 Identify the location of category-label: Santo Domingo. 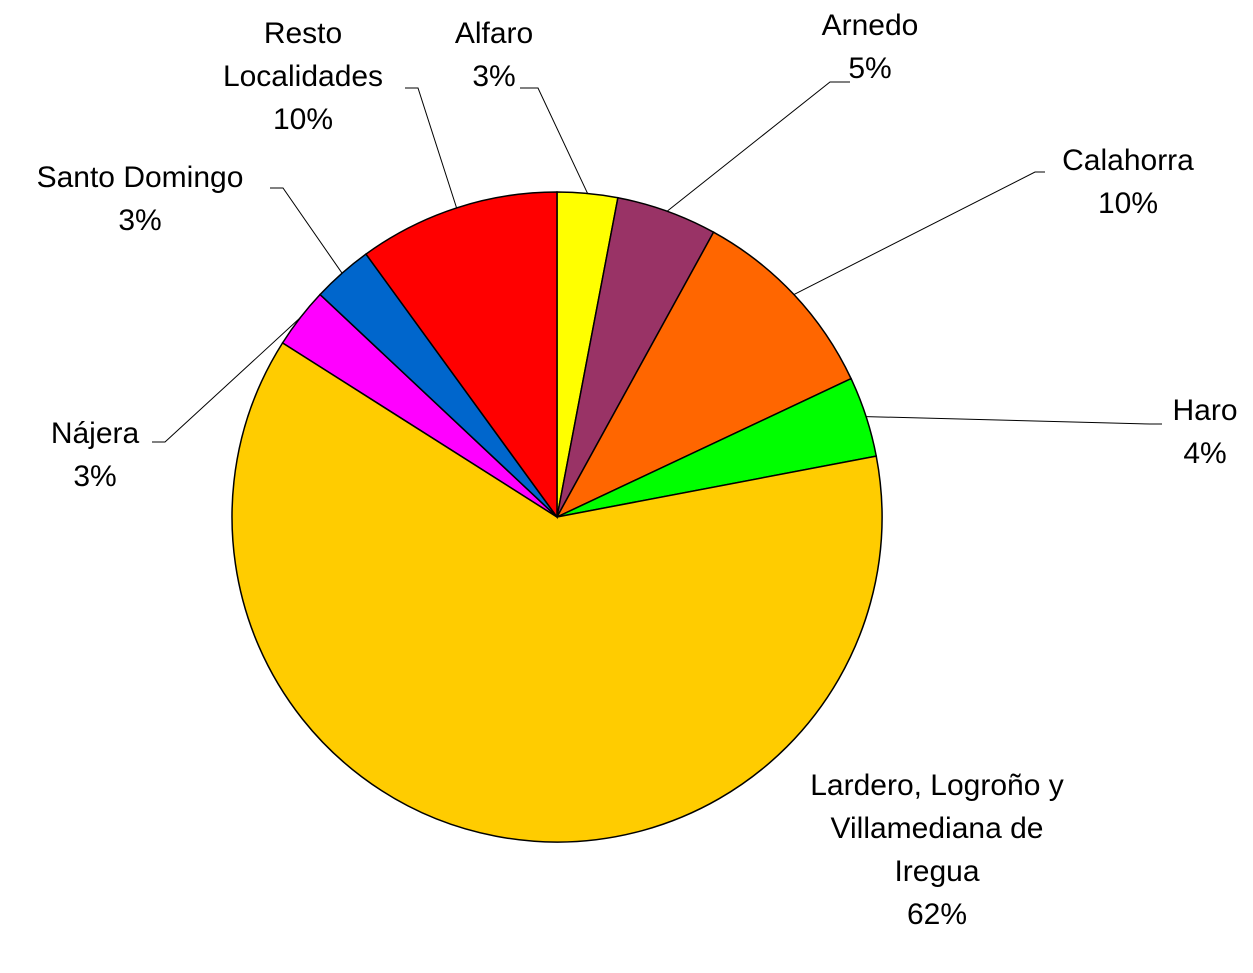
(140, 177).